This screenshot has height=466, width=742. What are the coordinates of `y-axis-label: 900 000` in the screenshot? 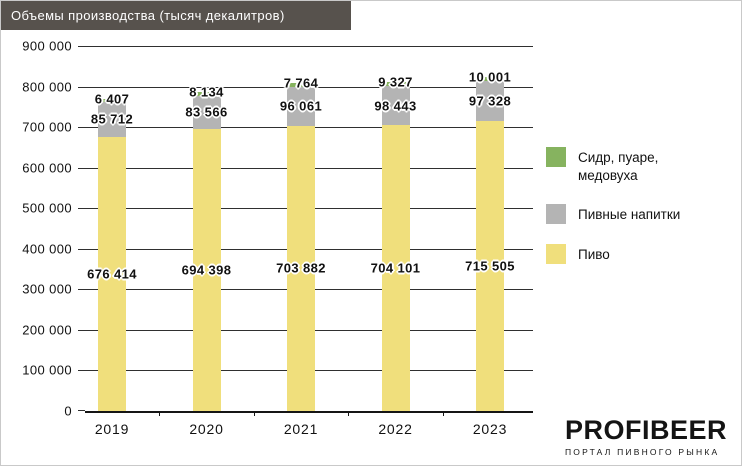 It's located at (47, 46).